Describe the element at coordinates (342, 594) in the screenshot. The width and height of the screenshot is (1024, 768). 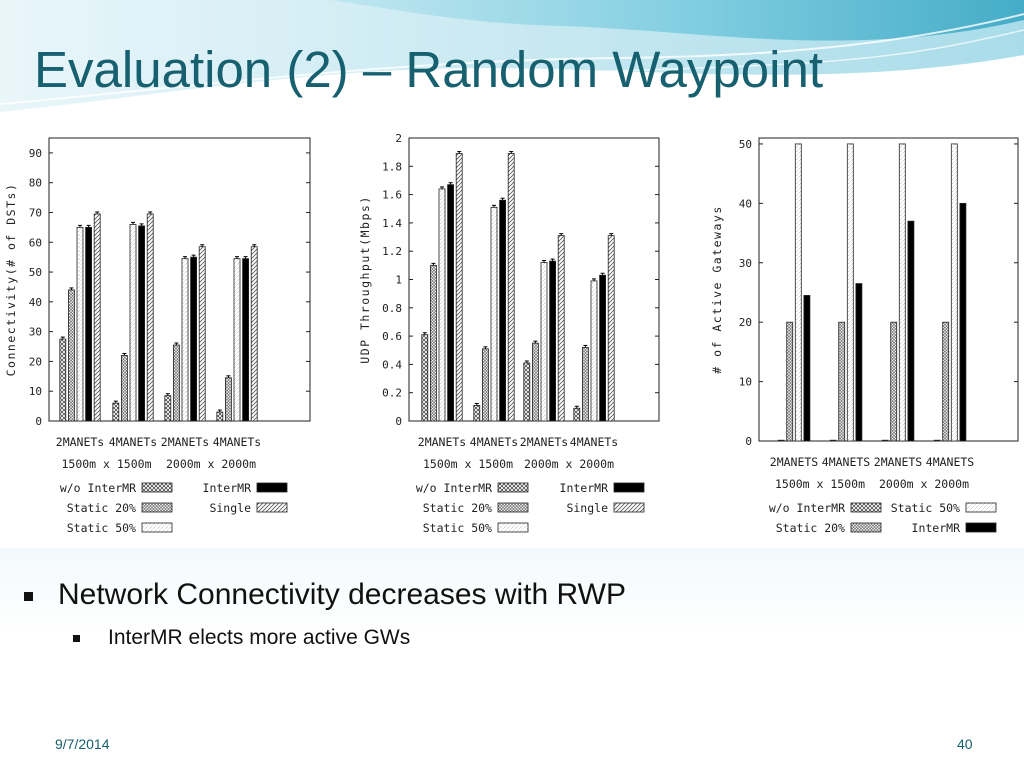
I see `bullet-text: Network Connectivity decreases with RWP` at that location.